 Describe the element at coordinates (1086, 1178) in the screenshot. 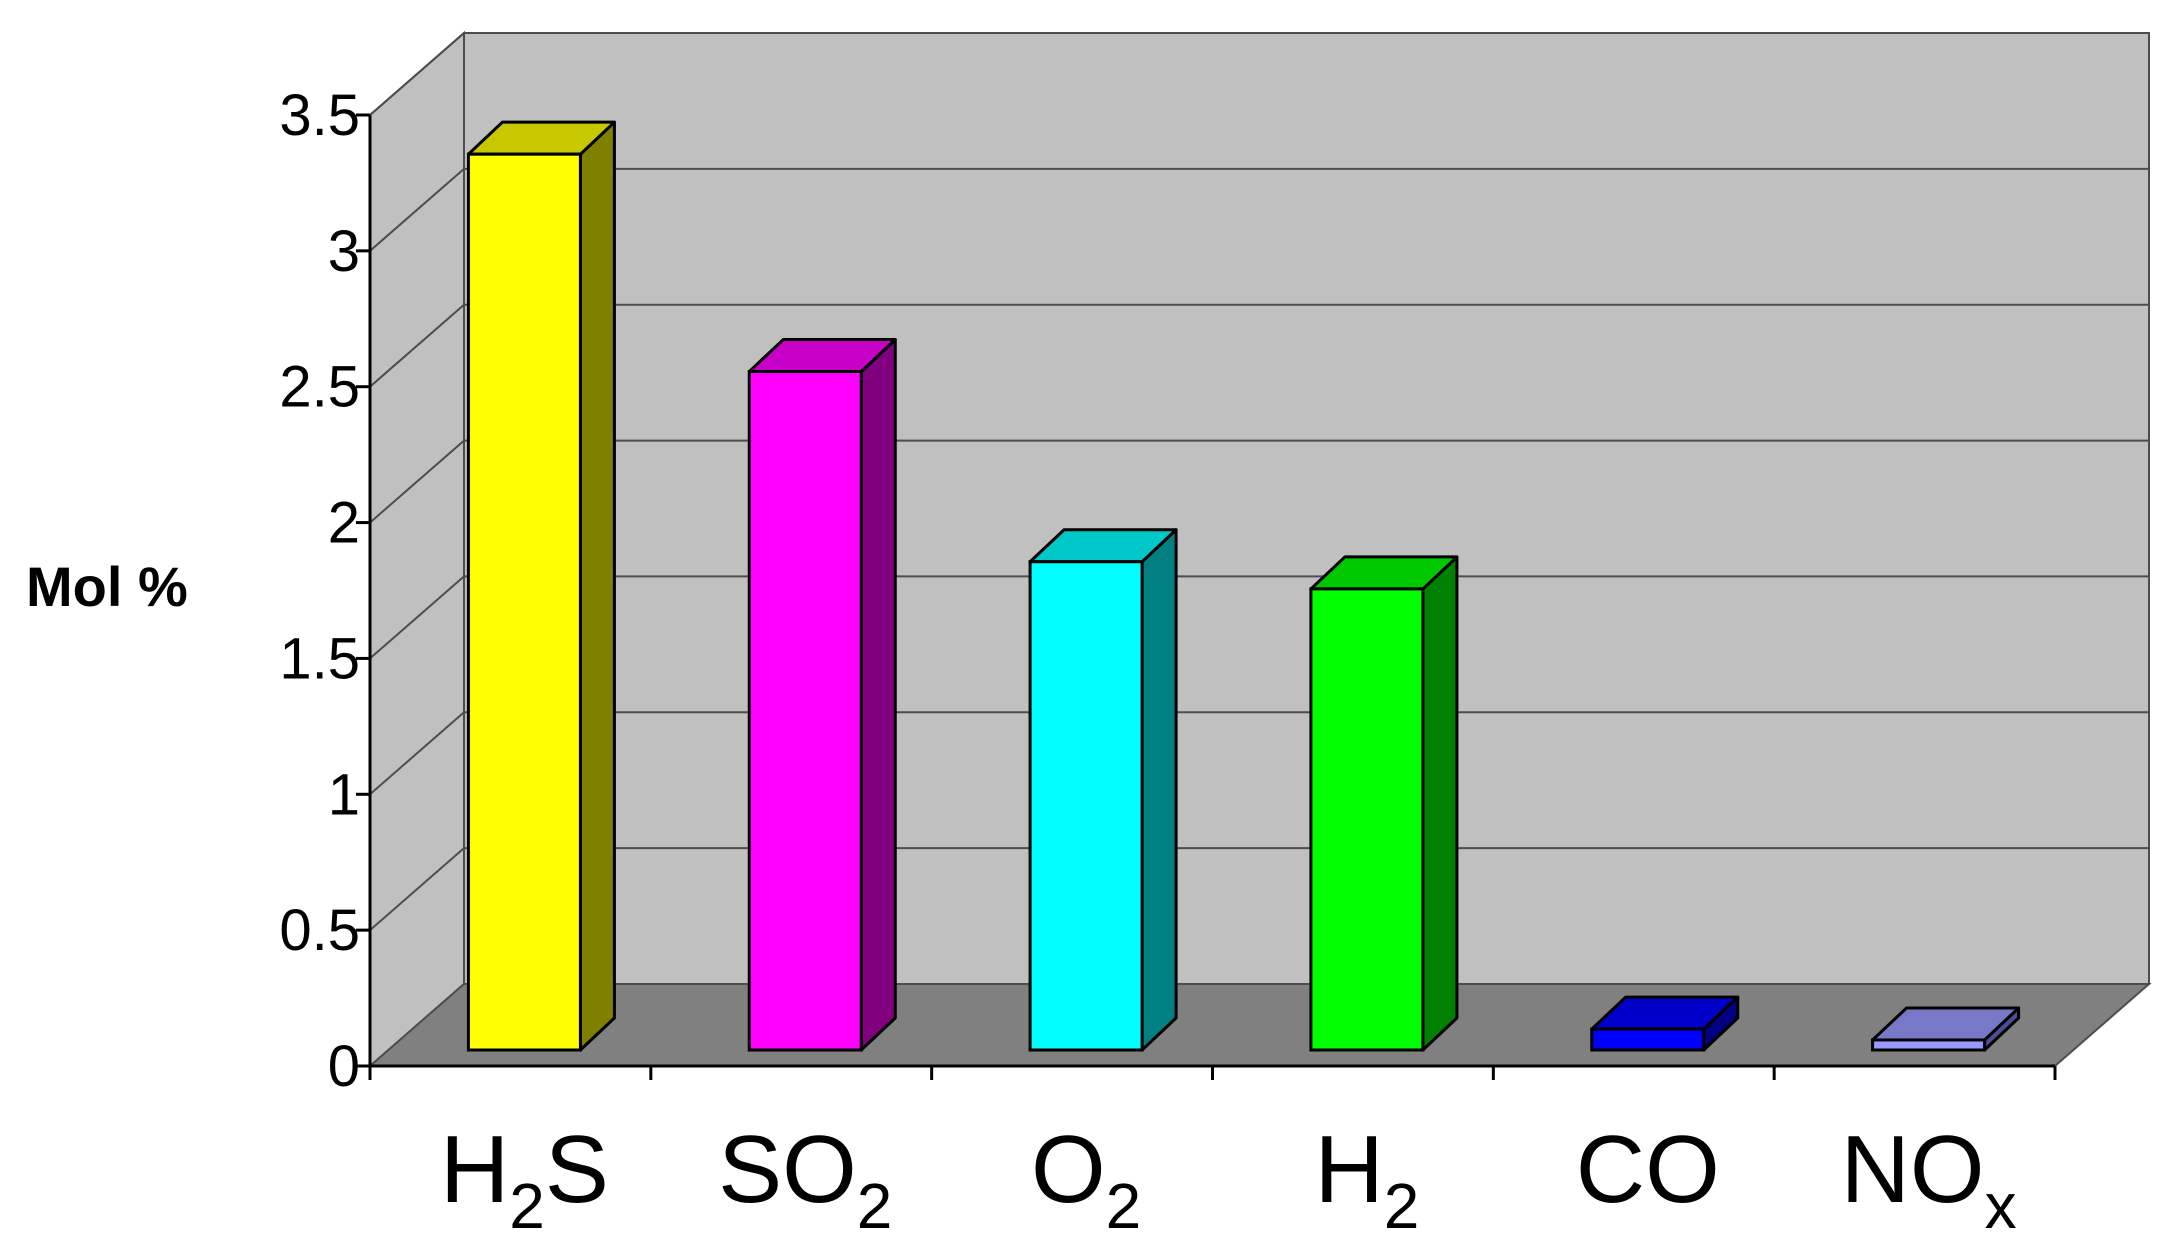

I see `x-category-label: O2` at that location.